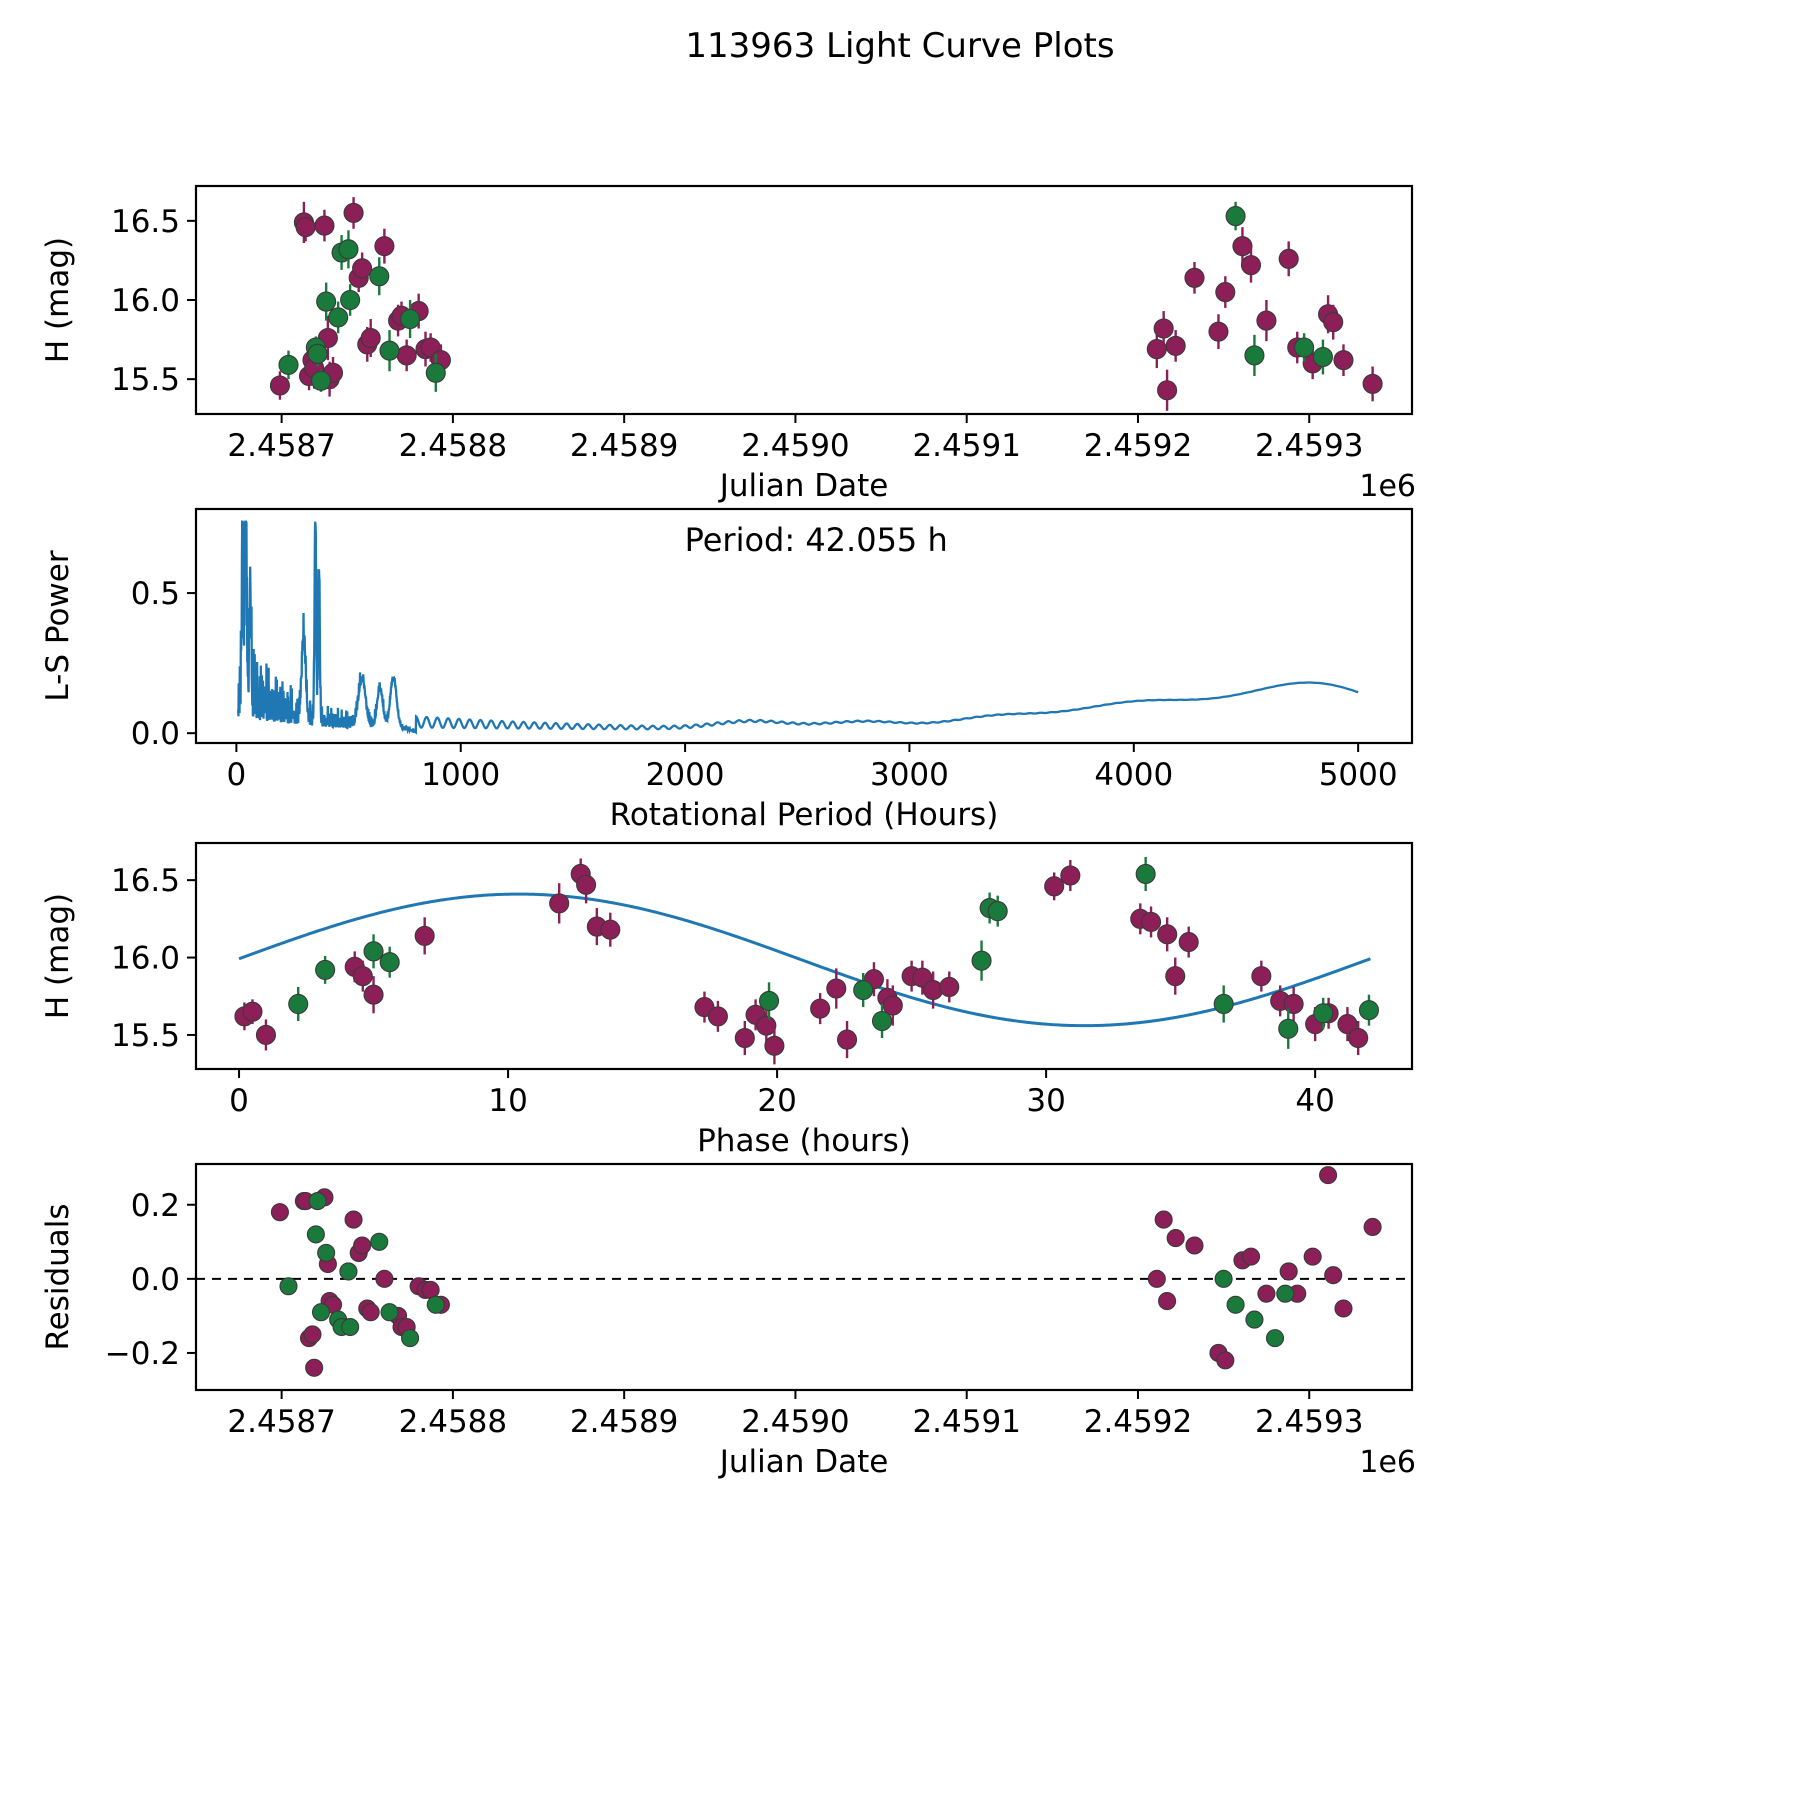 This screenshot has height=1800, width=1800. I want to click on y-tick-label: 16.0, so click(145, 959).